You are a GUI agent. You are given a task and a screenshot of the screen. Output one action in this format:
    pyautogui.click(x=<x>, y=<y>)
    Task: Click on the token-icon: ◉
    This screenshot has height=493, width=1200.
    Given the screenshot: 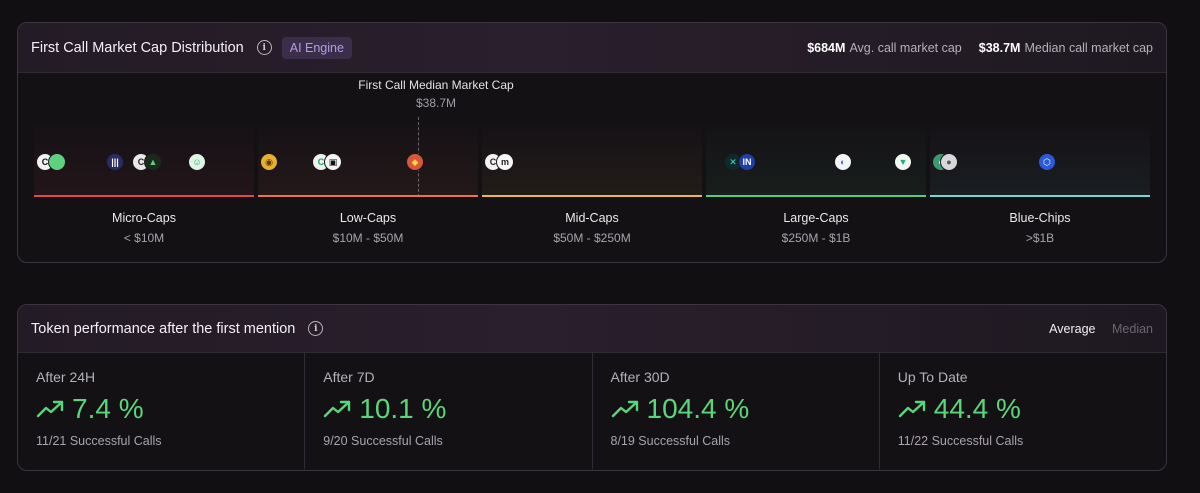 What is the action you would take?
    pyautogui.click(x=269, y=162)
    